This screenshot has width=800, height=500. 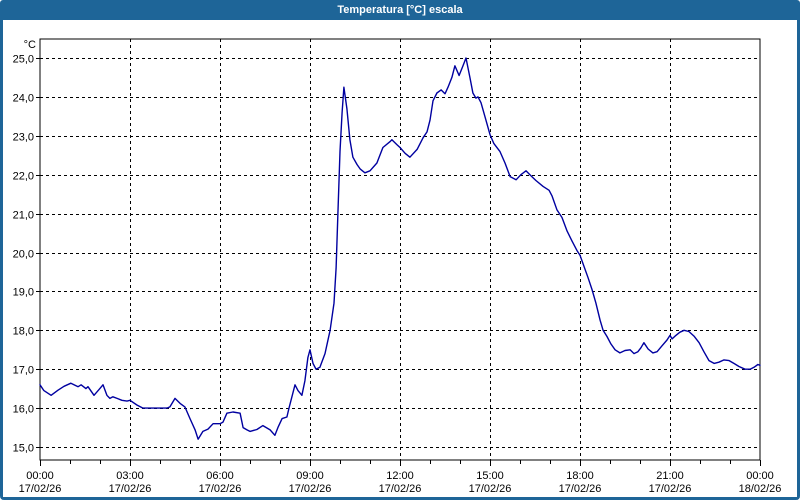 What do you see at coordinates (23, 449) in the screenshot?
I see `y-tick-label: 15,0` at bounding box center [23, 449].